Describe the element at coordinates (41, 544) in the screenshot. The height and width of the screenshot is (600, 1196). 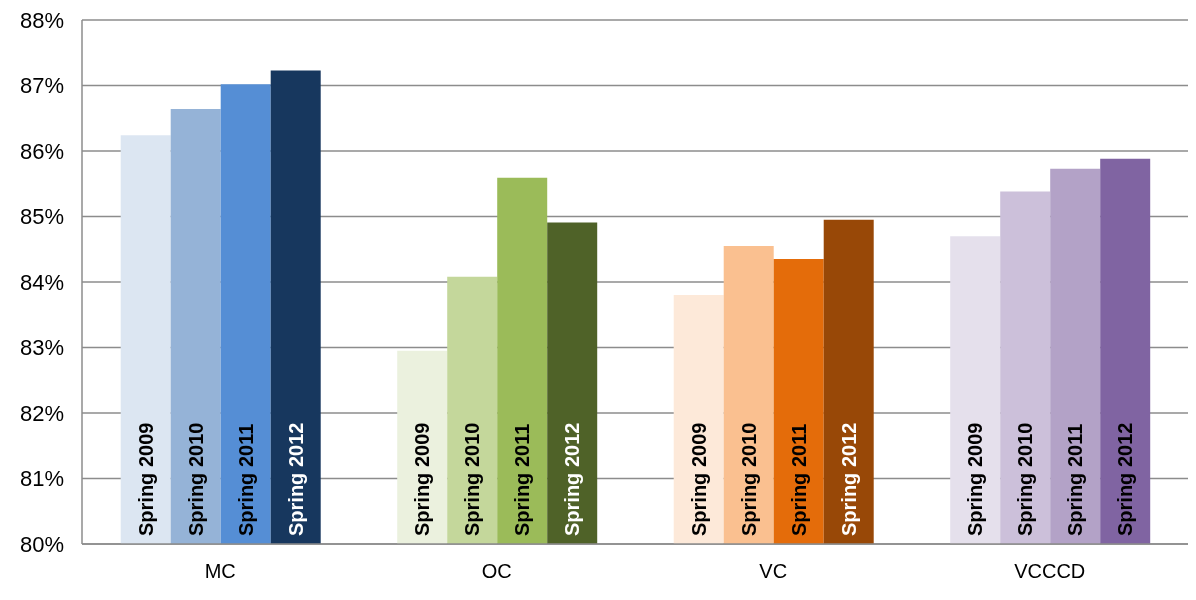
I see `y-tick-label: 80%` at that location.